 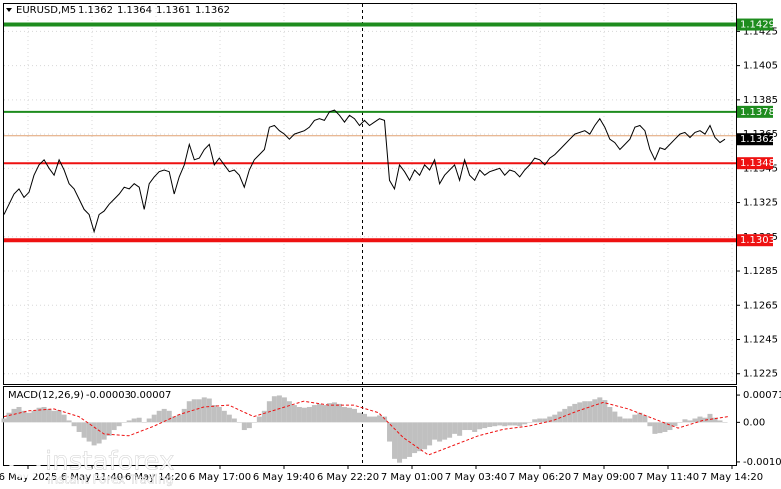 What do you see at coordinates (109, 462) in the screenshot?
I see `brand: instaforex` at bounding box center [109, 462].